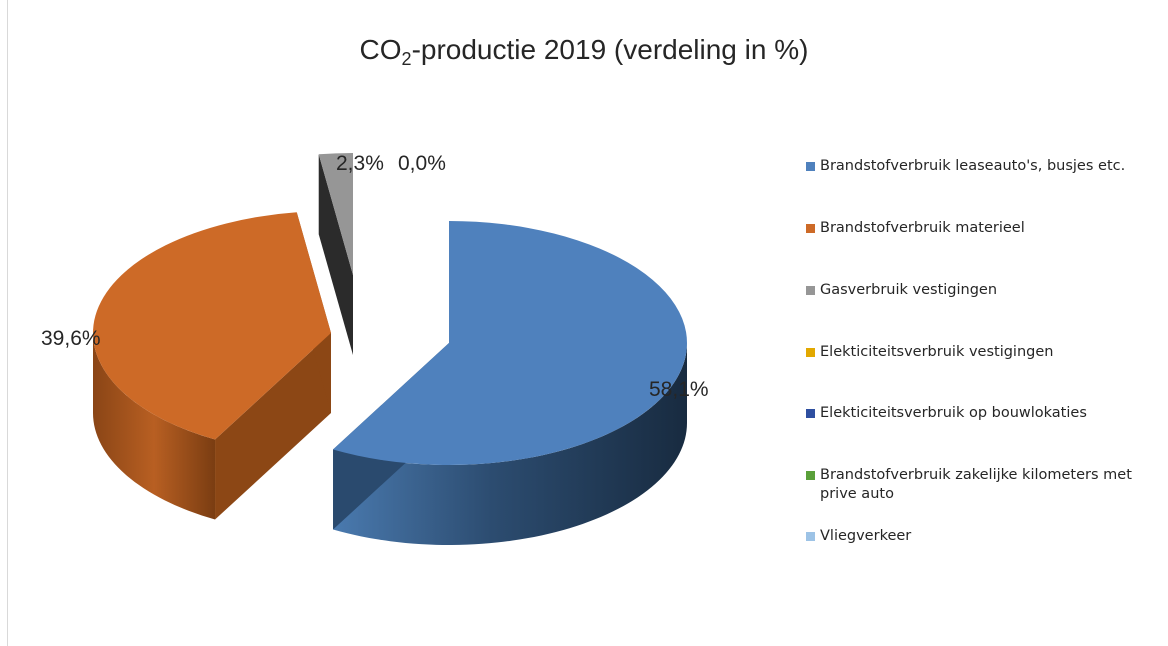  What do you see at coordinates (953, 413) in the screenshot?
I see `legend-label: Elekticiteitsverbruik op bouwlokaties` at bounding box center [953, 413].